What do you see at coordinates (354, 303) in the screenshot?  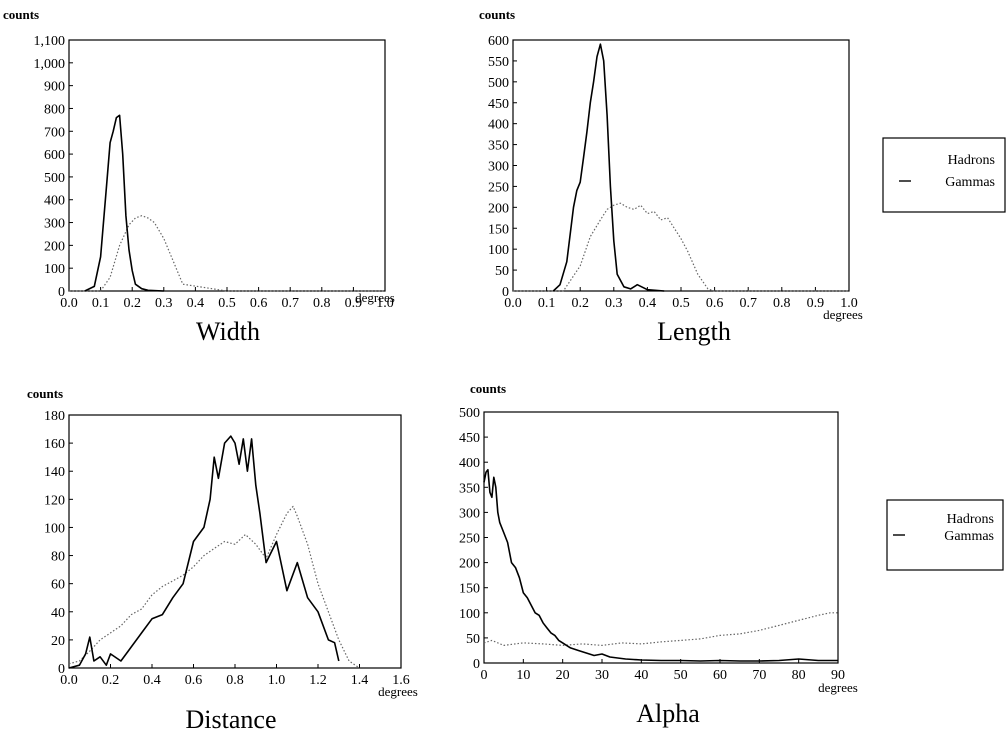 I see `width-xtick-label: 0.9` at bounding box center [354, 303].